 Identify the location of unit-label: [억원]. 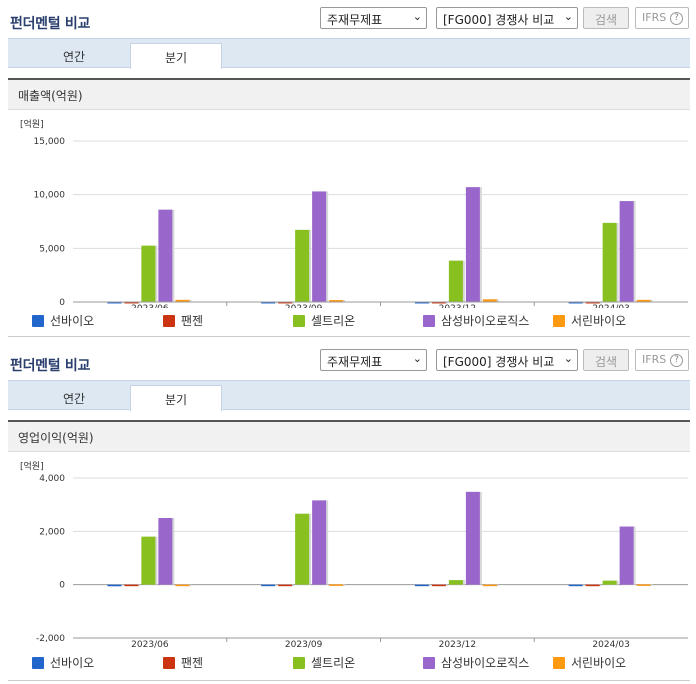
(32, 124).